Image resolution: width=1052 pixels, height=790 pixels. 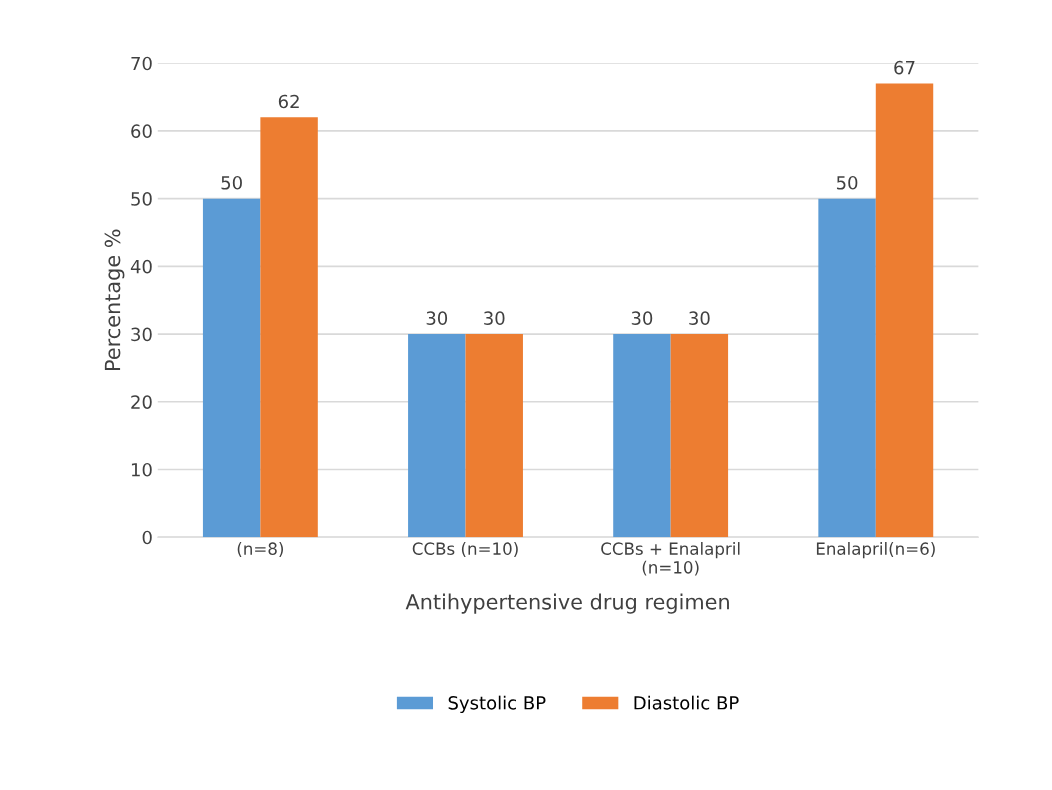 What do you see at coordinates (567, 603) in the screenshot?
I see `x-axis-title: Antihypertensive drug regimen` at bounding box center [567, 603].